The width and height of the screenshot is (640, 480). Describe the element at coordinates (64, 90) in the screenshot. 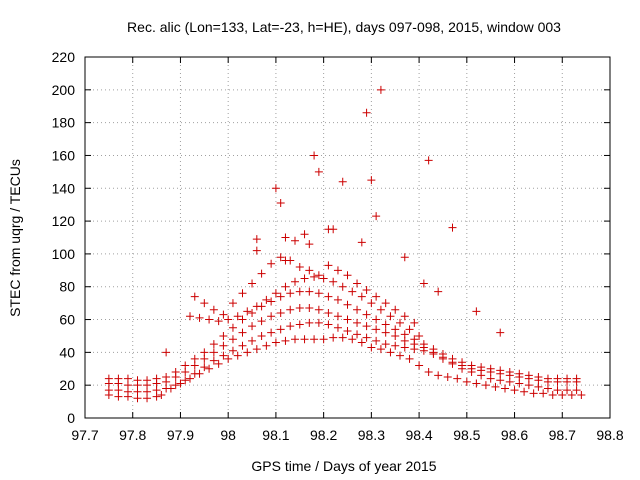

I see `y-tick-label: 200` at that location.